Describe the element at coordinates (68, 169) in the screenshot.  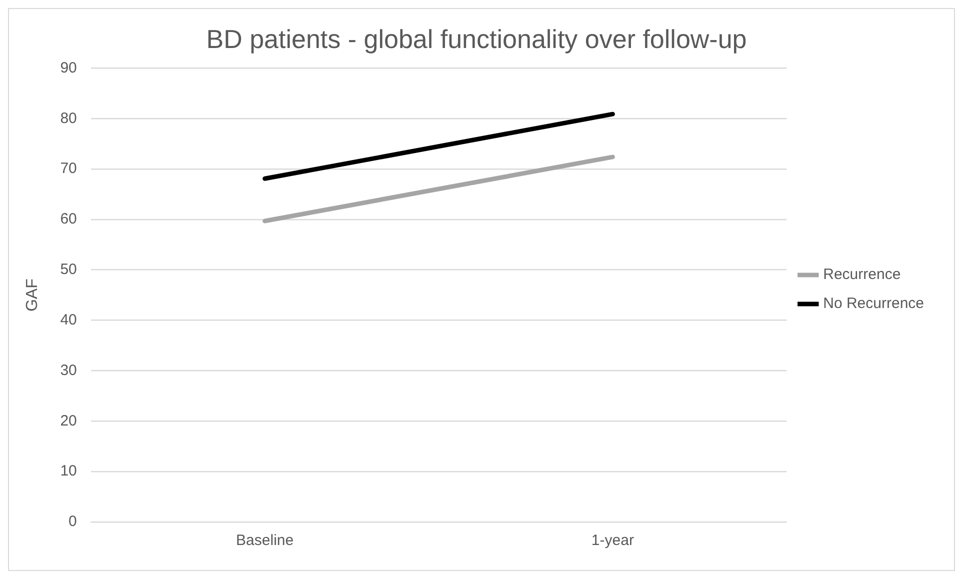
I see `y-tick-label: 70` at that location.